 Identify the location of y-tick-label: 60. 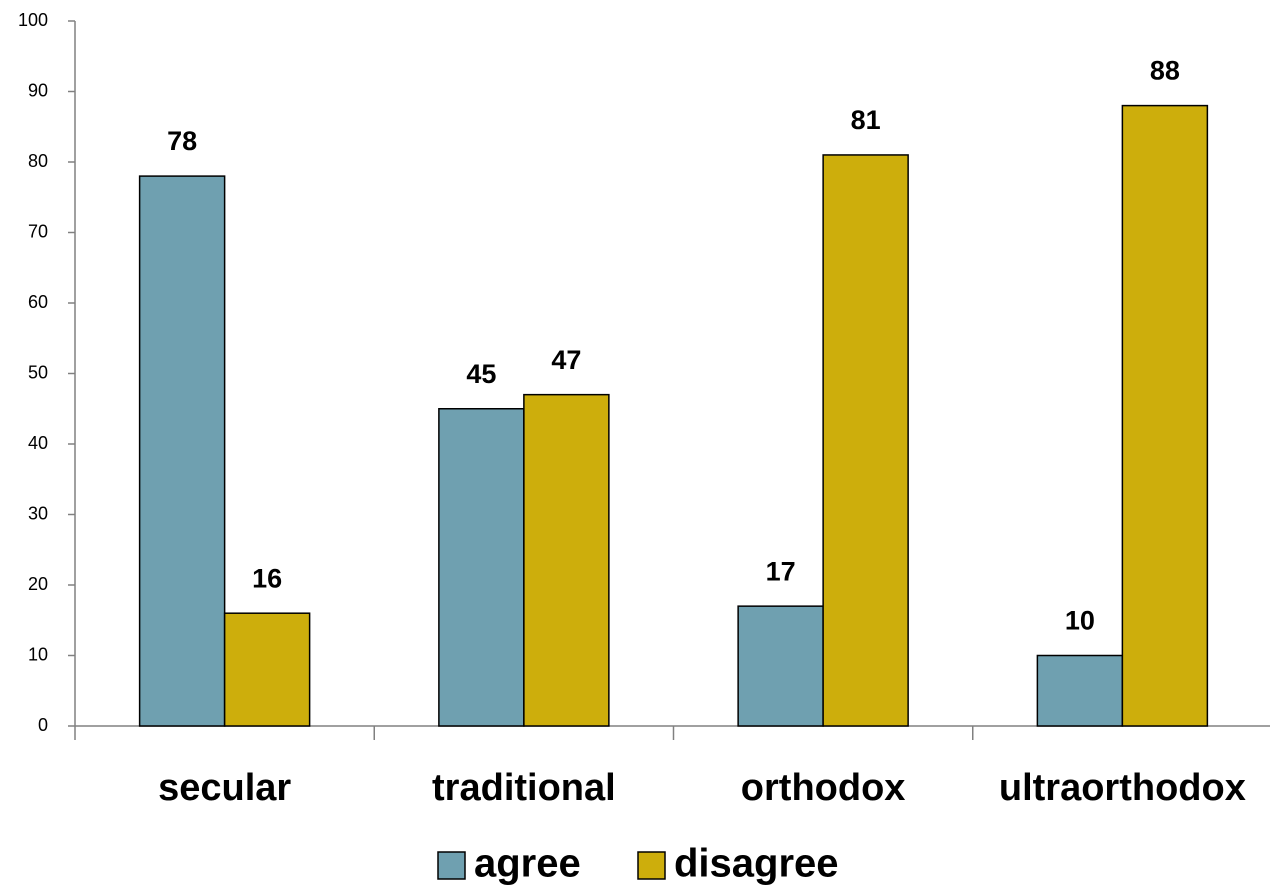
(38, 302).